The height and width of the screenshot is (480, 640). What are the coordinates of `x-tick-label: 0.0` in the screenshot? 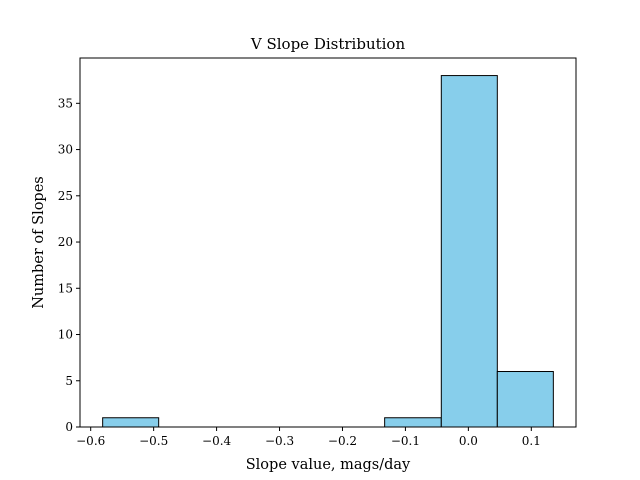 It's located at (468, 441).